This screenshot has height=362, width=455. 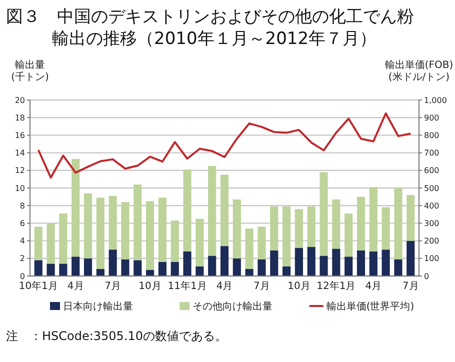 I want to click on y2-tick-label: 200, so click(x=432, y=241).